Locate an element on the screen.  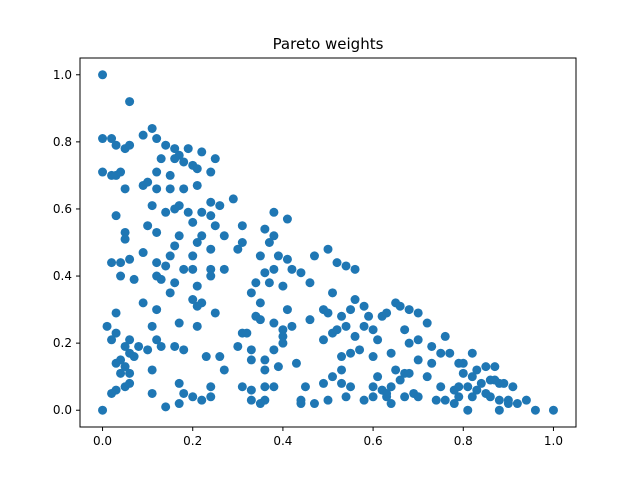
y-axis-ticks: 0.0 0.2 0.4 0.6 0.8 1.0 is located at coordinates (66, 242).